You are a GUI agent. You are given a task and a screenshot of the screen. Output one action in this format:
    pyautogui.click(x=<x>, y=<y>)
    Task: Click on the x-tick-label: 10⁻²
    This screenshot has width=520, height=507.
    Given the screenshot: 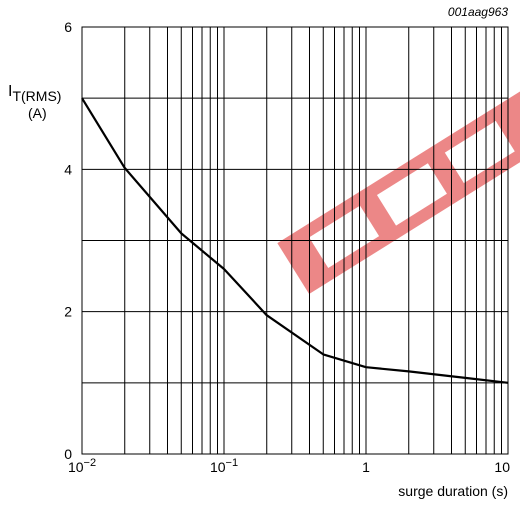 What is the action you would take?
    pyautogui.click(x=82, y=466)
    